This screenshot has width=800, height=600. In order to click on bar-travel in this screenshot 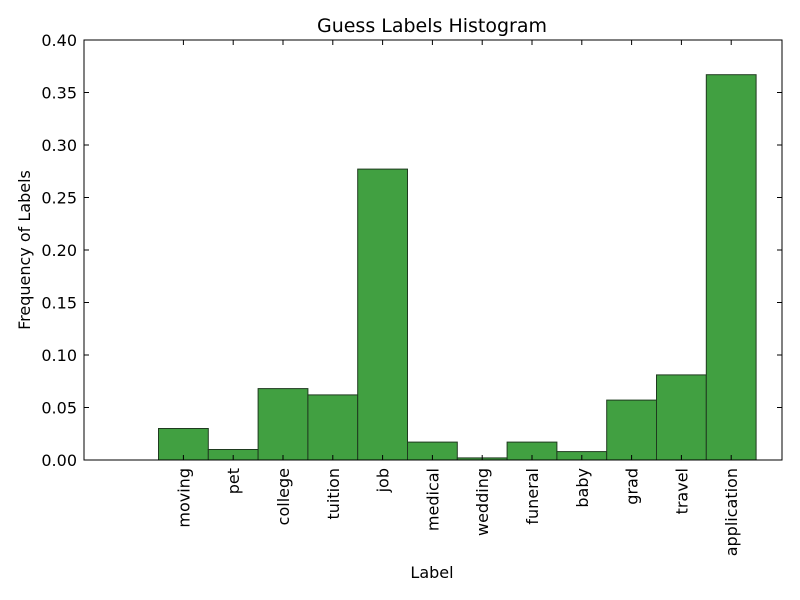, I will do `click(681, 417)`.